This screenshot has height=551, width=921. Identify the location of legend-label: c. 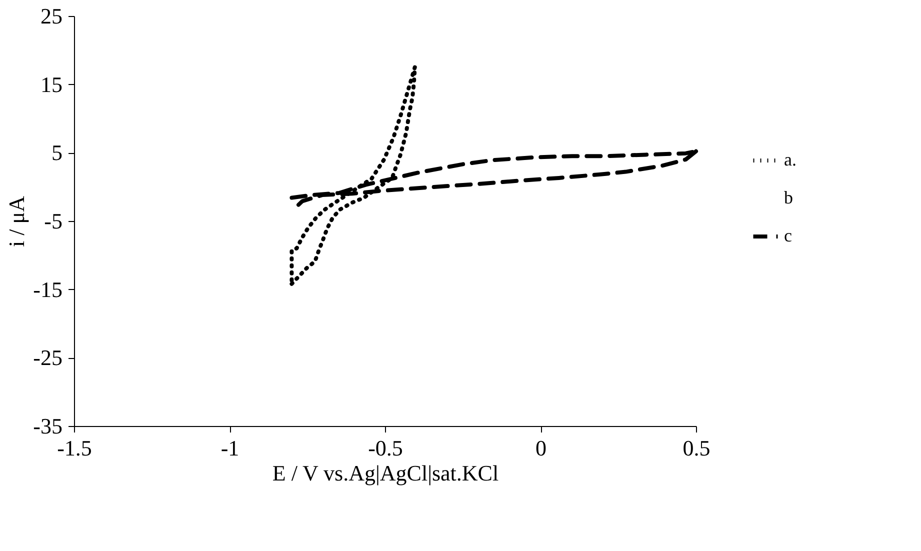
(788, 236).